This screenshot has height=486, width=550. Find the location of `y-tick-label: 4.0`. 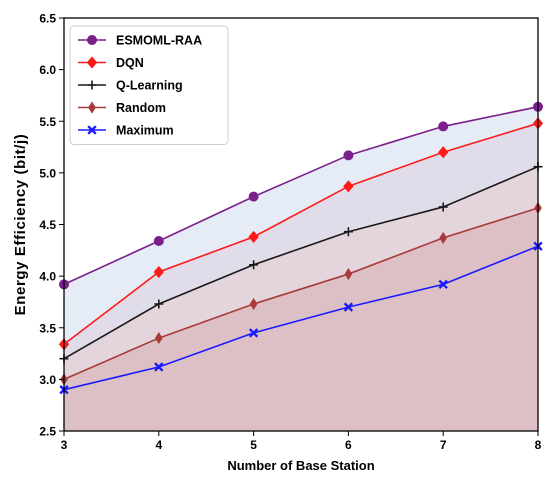

y-tick-label: 4.0 is located at coordinates (47, 277).